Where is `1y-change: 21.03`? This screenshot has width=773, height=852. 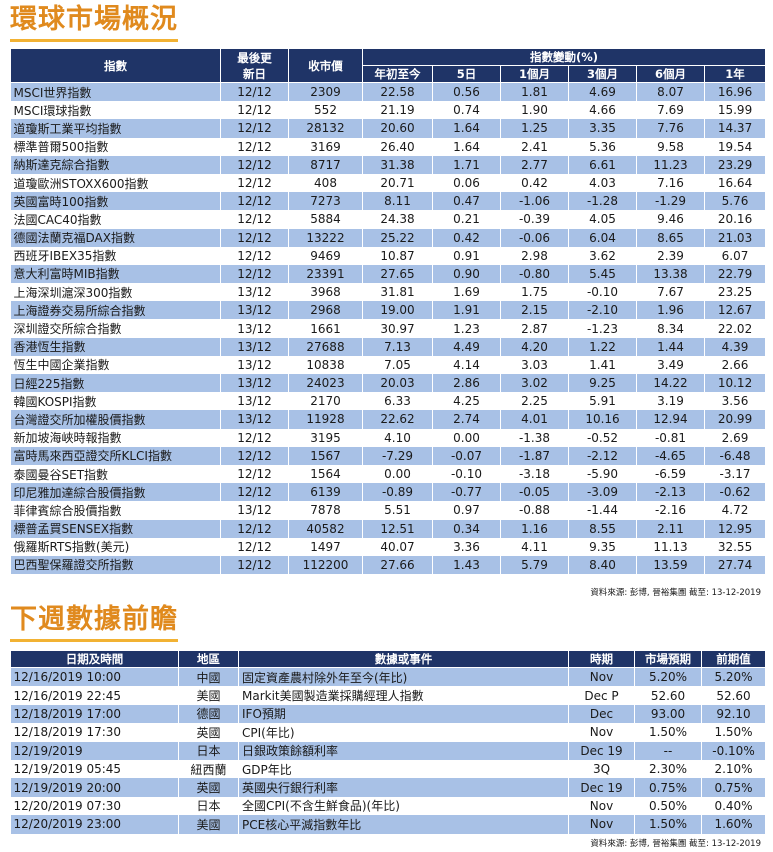 1y-change: 21.03 is located at coordinates (735, 237).